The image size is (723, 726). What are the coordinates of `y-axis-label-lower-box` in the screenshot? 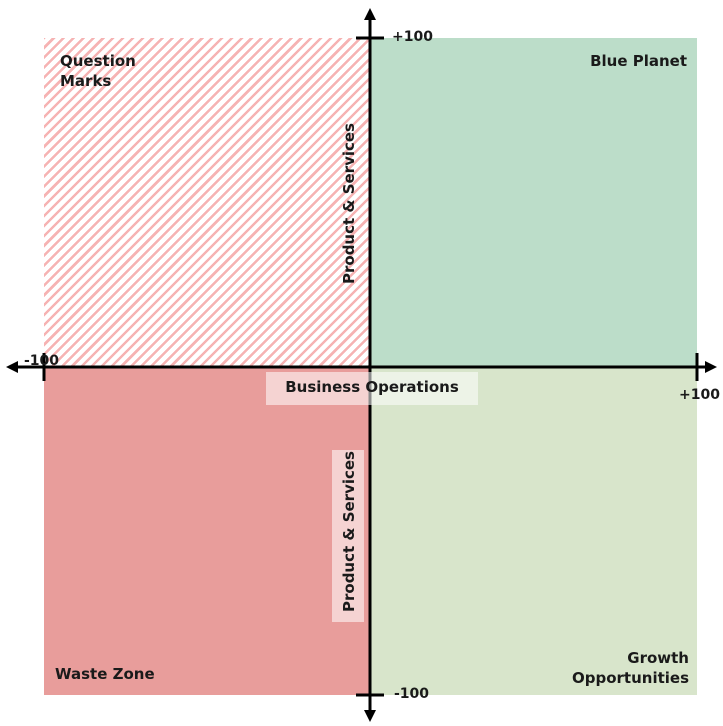 It's located at (348, 536).